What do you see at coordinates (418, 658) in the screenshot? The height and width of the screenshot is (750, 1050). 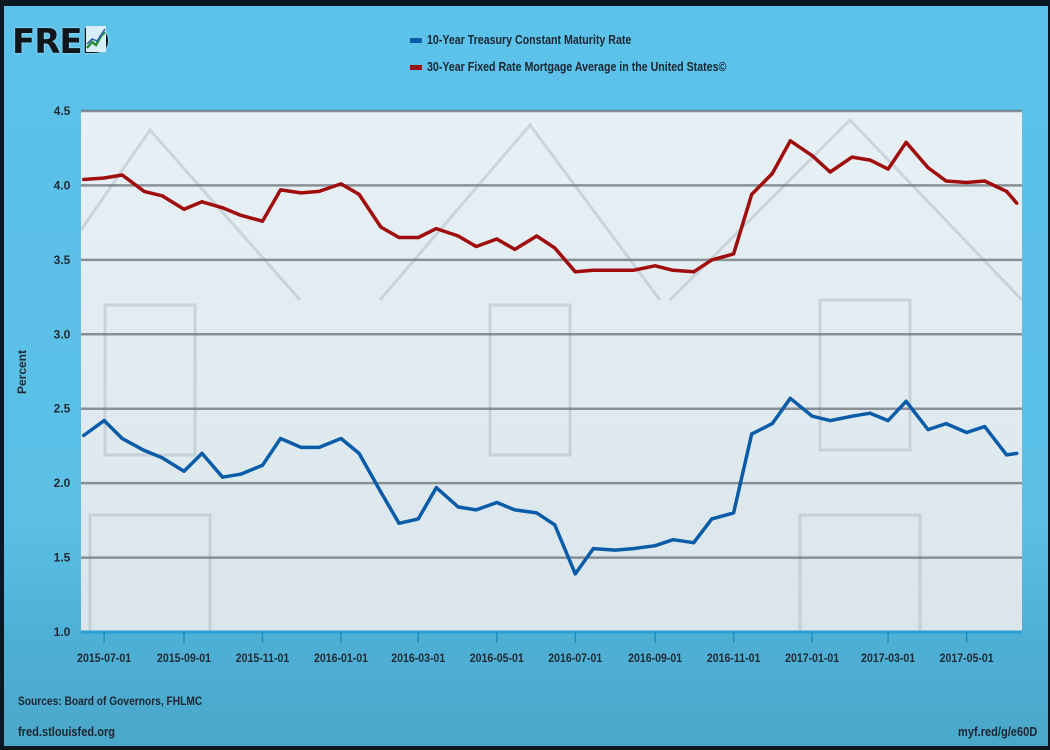 I see `x-tick-label: 2016-03-01` at bounding box center [418, 658].